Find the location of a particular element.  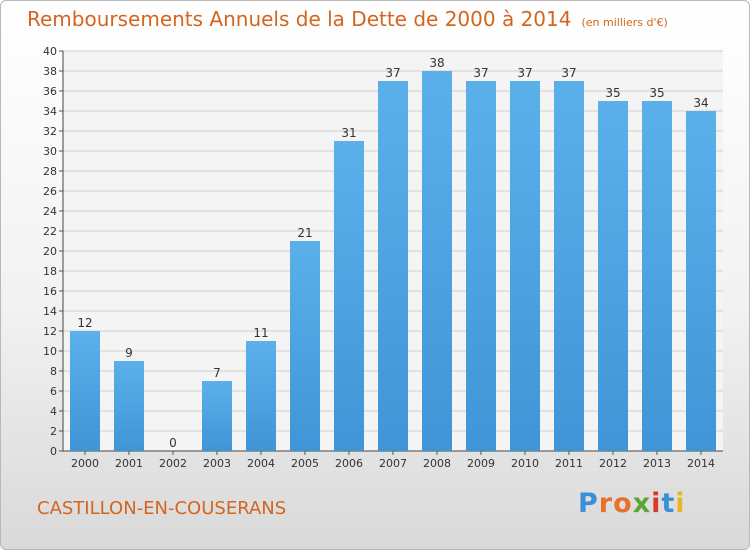

bar-value-label: 9 is located at coordinates (129, 353).